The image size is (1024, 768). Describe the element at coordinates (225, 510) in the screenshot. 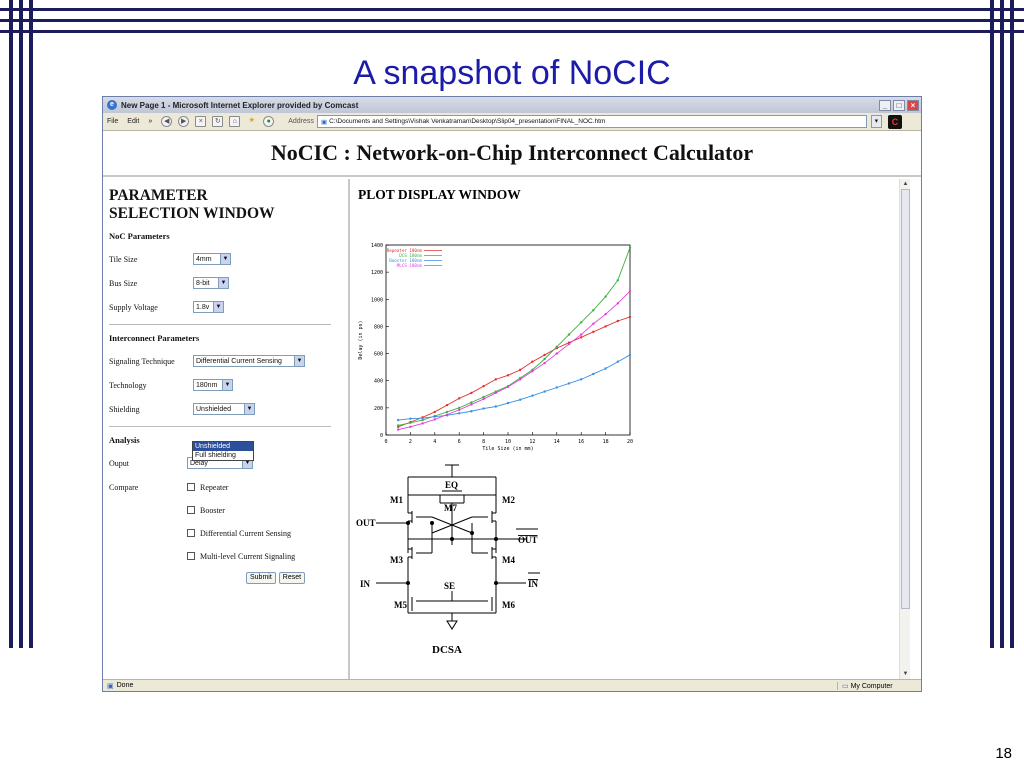

I see `compare-row-booster: Booster` at that location.